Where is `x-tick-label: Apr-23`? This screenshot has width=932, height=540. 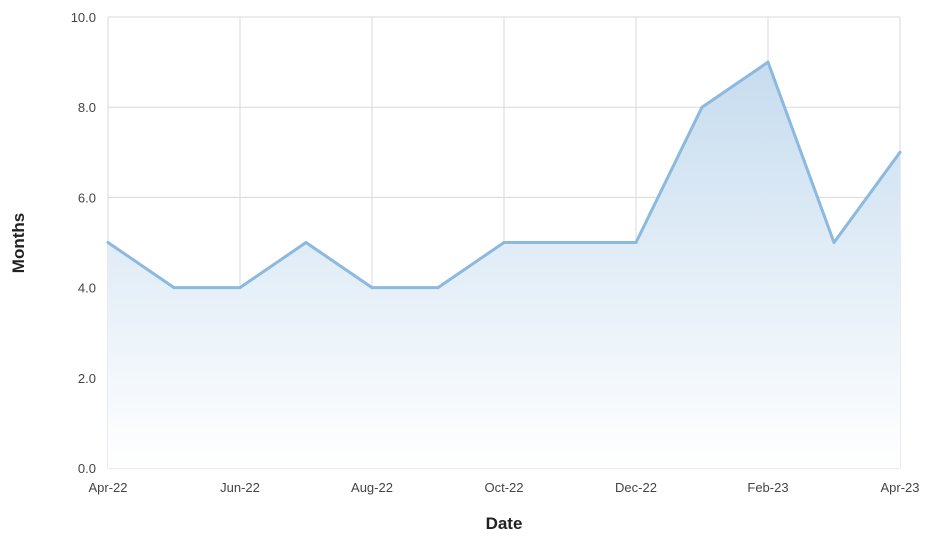 x-tick-label: Apr-23 is located at coordinates (899, 487).